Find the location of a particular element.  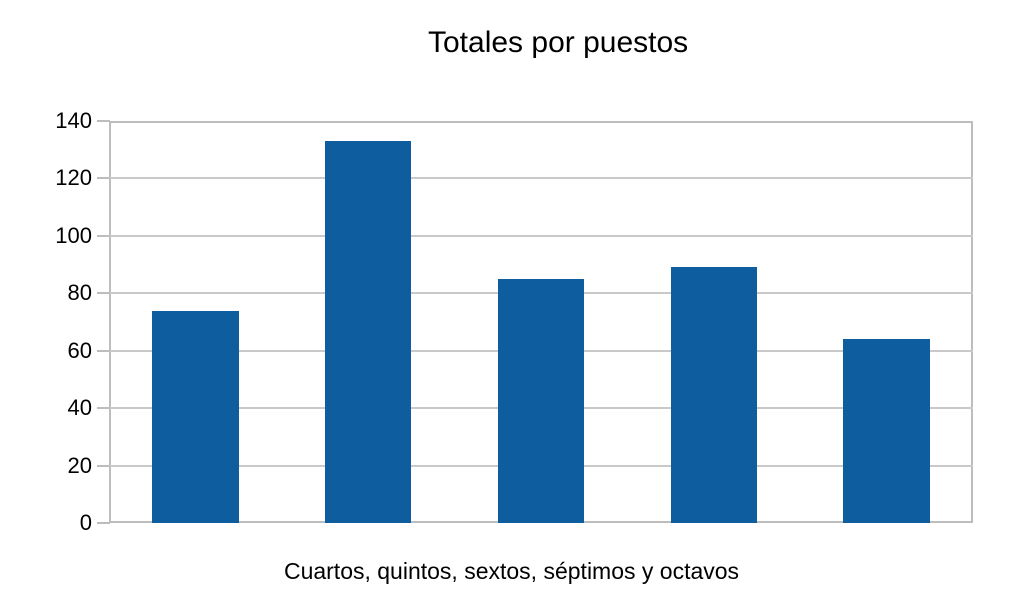

y-axis-tick-label: 120 is located at coordinates (73, 178).